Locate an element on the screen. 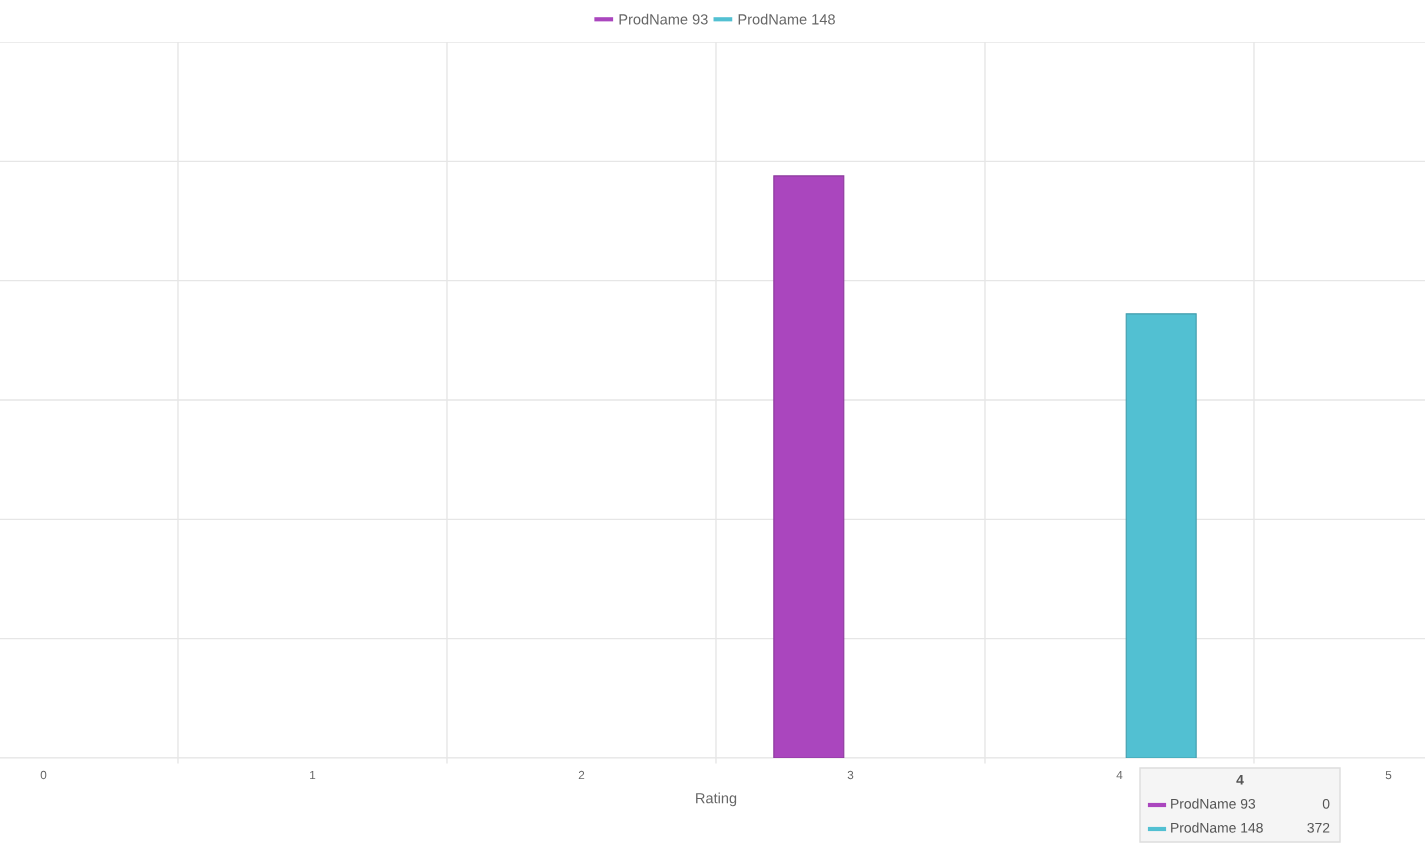  legend-label: ProdName 148 is located at coordinates (786, 19).